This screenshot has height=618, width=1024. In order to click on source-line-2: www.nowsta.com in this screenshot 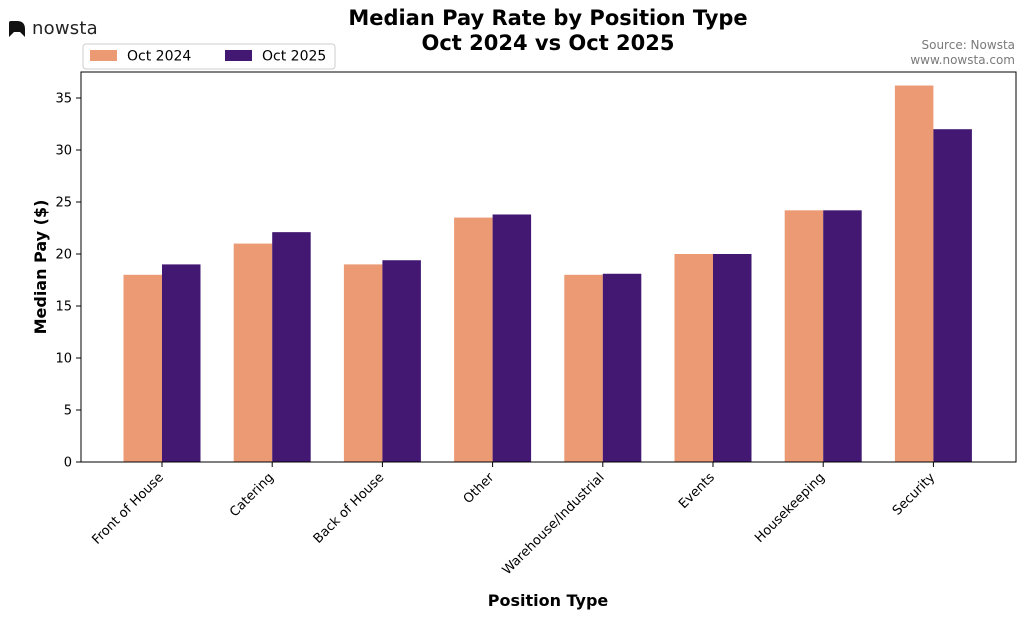, I will do `click(962, 60)`.